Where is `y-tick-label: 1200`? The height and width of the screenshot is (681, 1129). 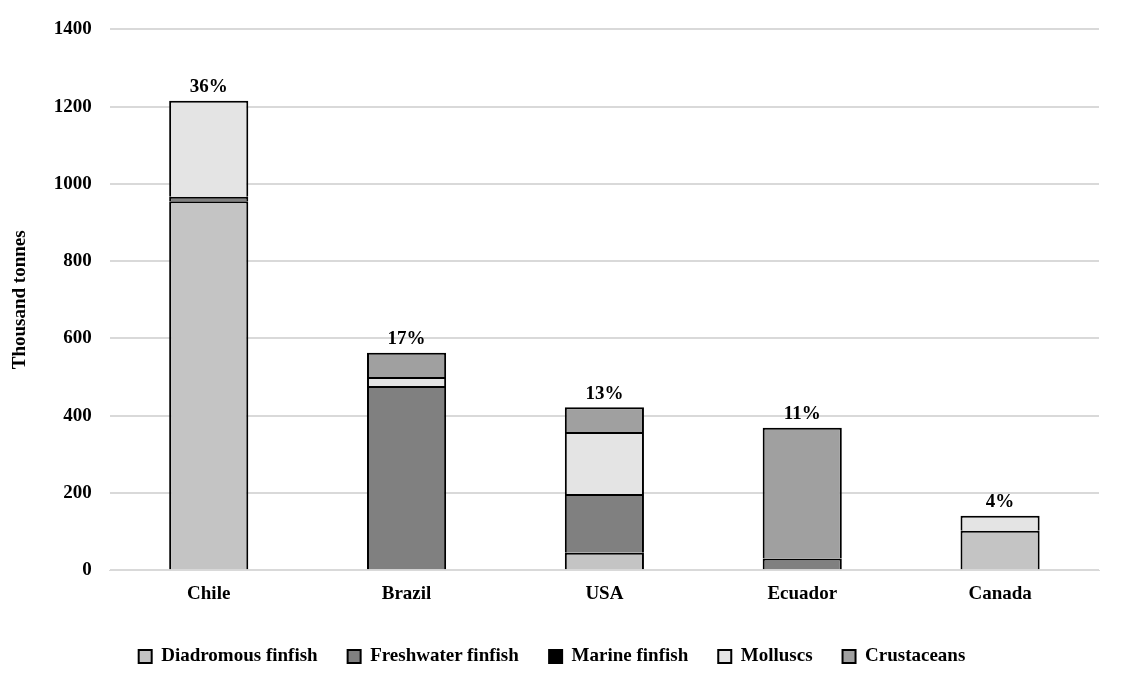 y-tick-label: 1200 is located at coordinates (72, 105).